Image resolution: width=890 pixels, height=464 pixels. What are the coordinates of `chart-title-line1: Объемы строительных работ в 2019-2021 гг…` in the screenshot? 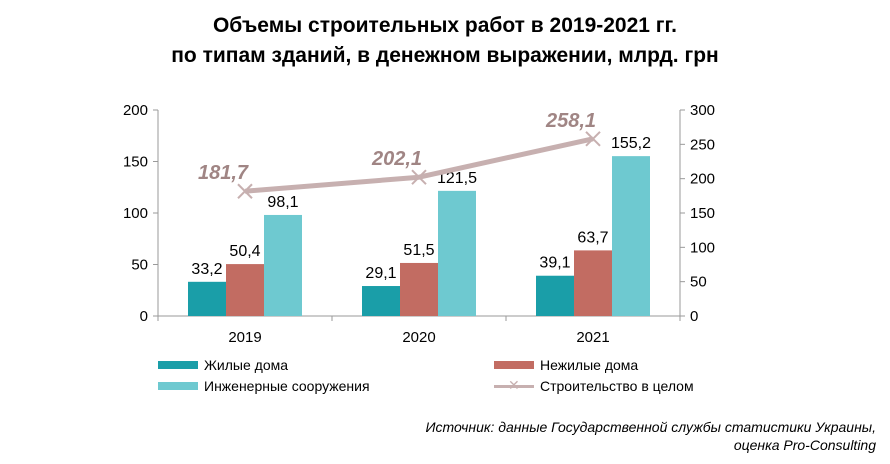 It's located at (445, 25).